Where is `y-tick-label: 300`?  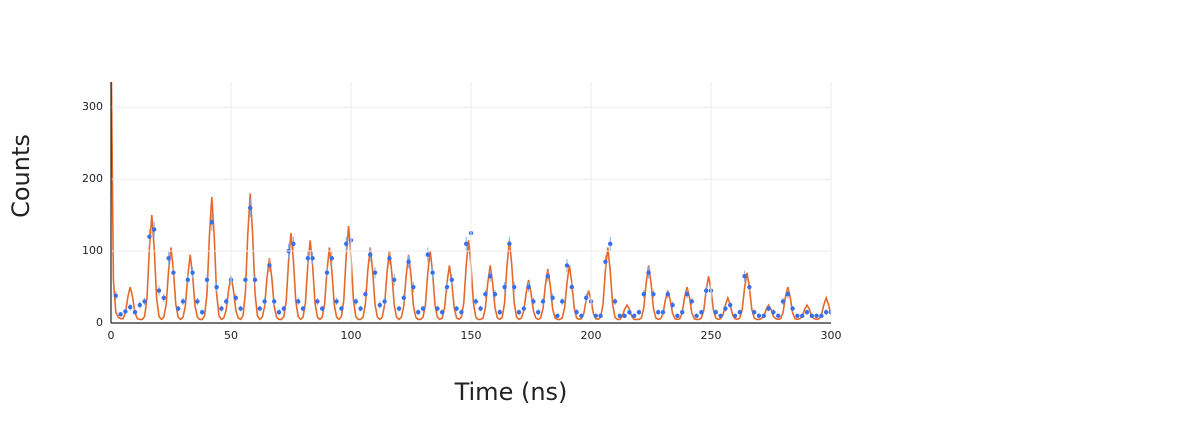 y-tick-label: 300 is located at coordinates (92, 106).